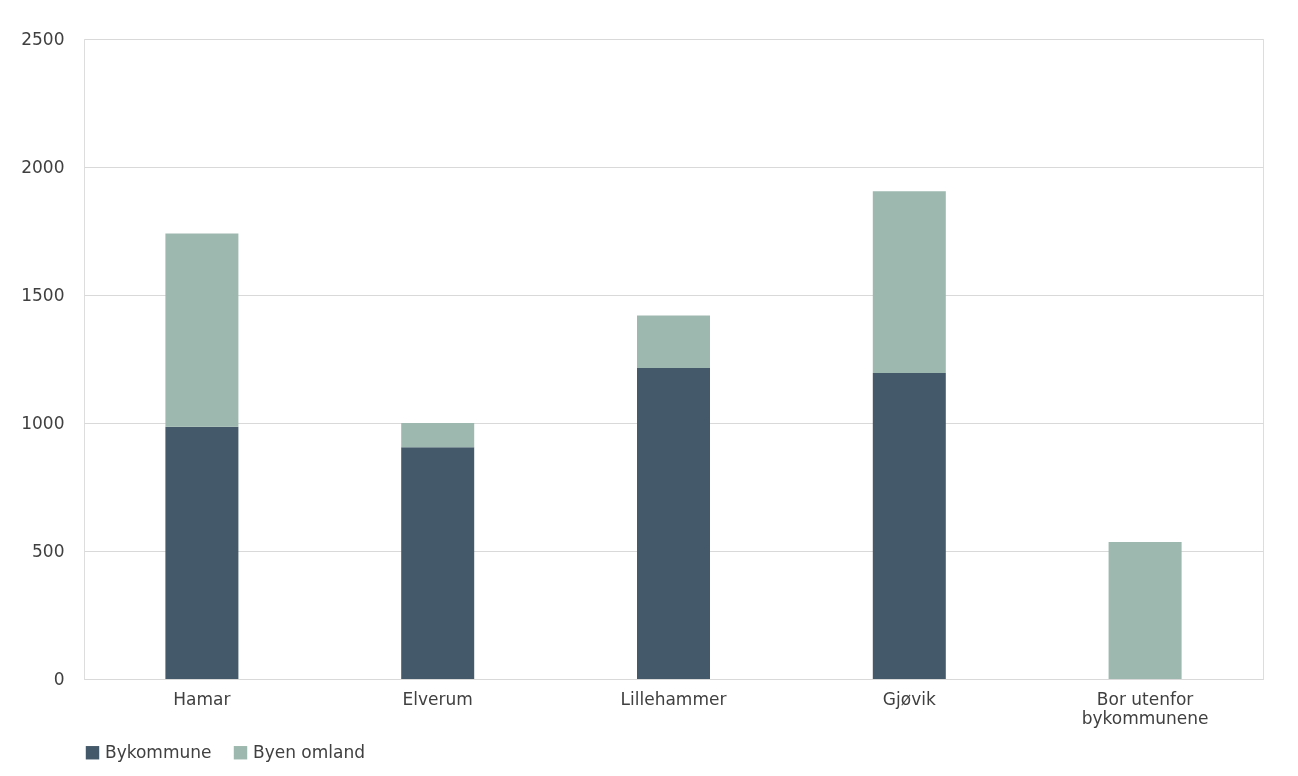  I want to click on x-tick-label: Bor utenfor bykommunene, so click(1145, 708).